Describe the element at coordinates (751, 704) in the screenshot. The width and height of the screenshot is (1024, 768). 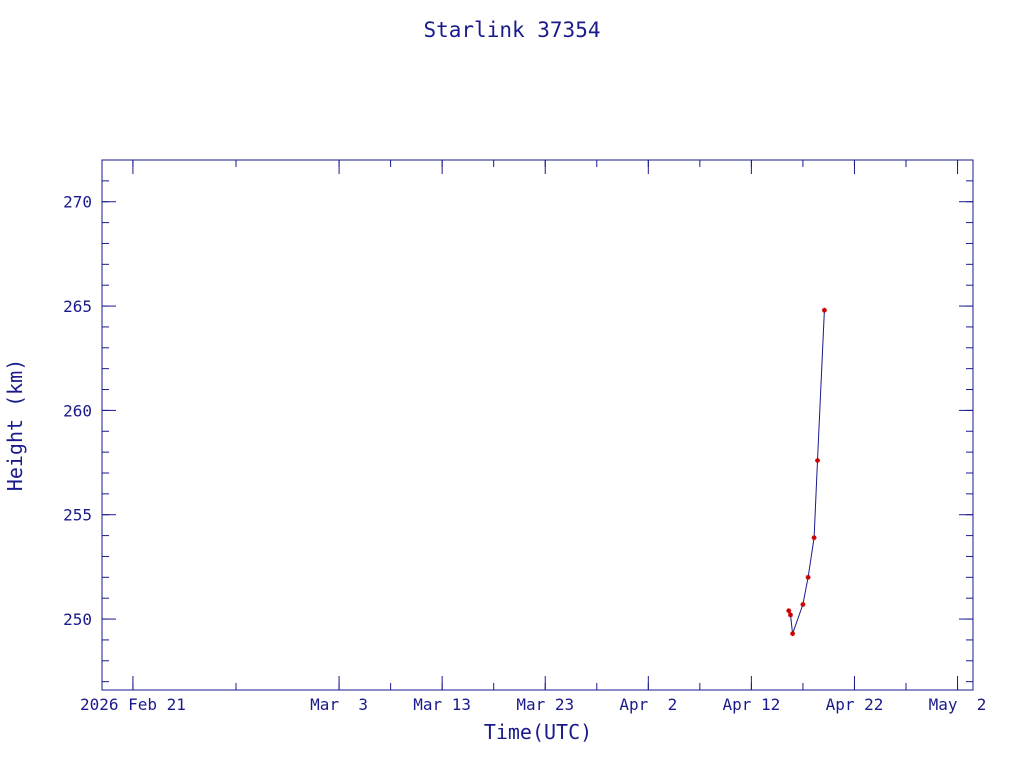
I see `x-tick-label: Apr 12` at that location.